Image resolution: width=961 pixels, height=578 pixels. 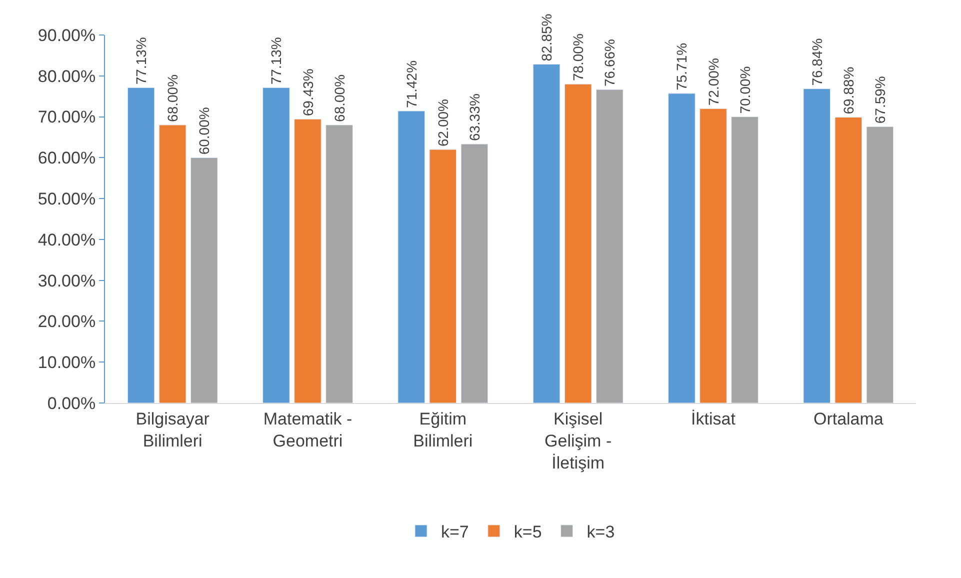 What do you see at coordinates (744, 90) in the screenshot?
I see `data-label: 70.00%` at bounding box center [744, 90].